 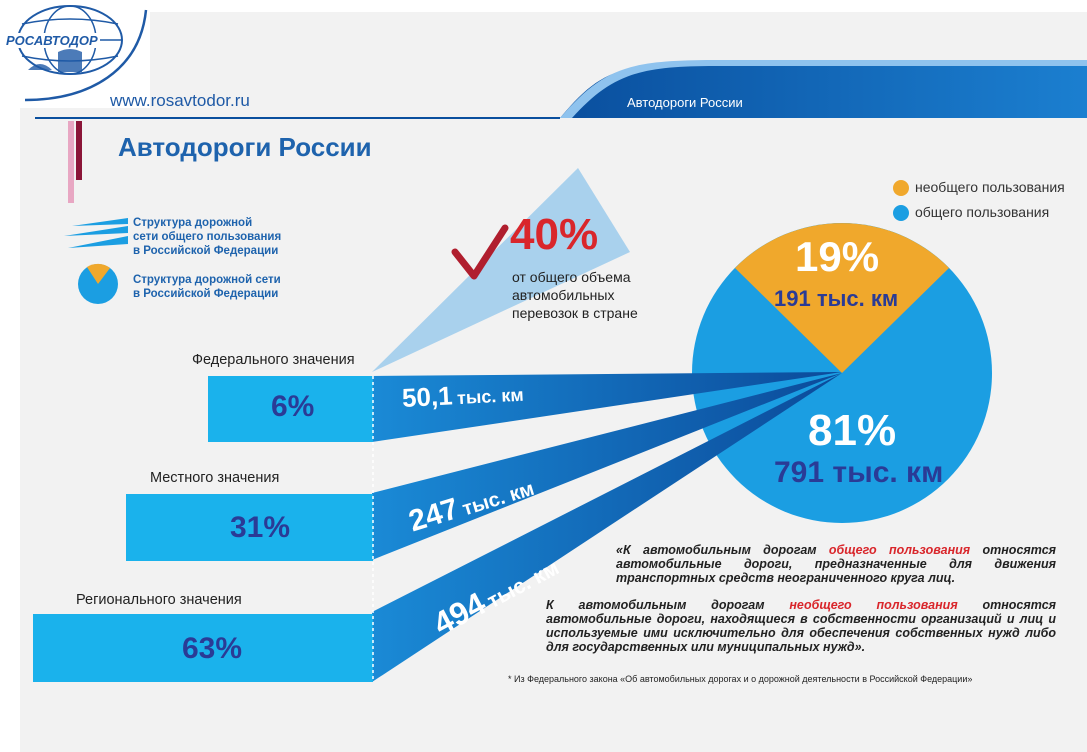 What do you see at coordinates (554, 234) in the screenshot?
I see `callout-percent: 40%` at bounding box center [554, 234].